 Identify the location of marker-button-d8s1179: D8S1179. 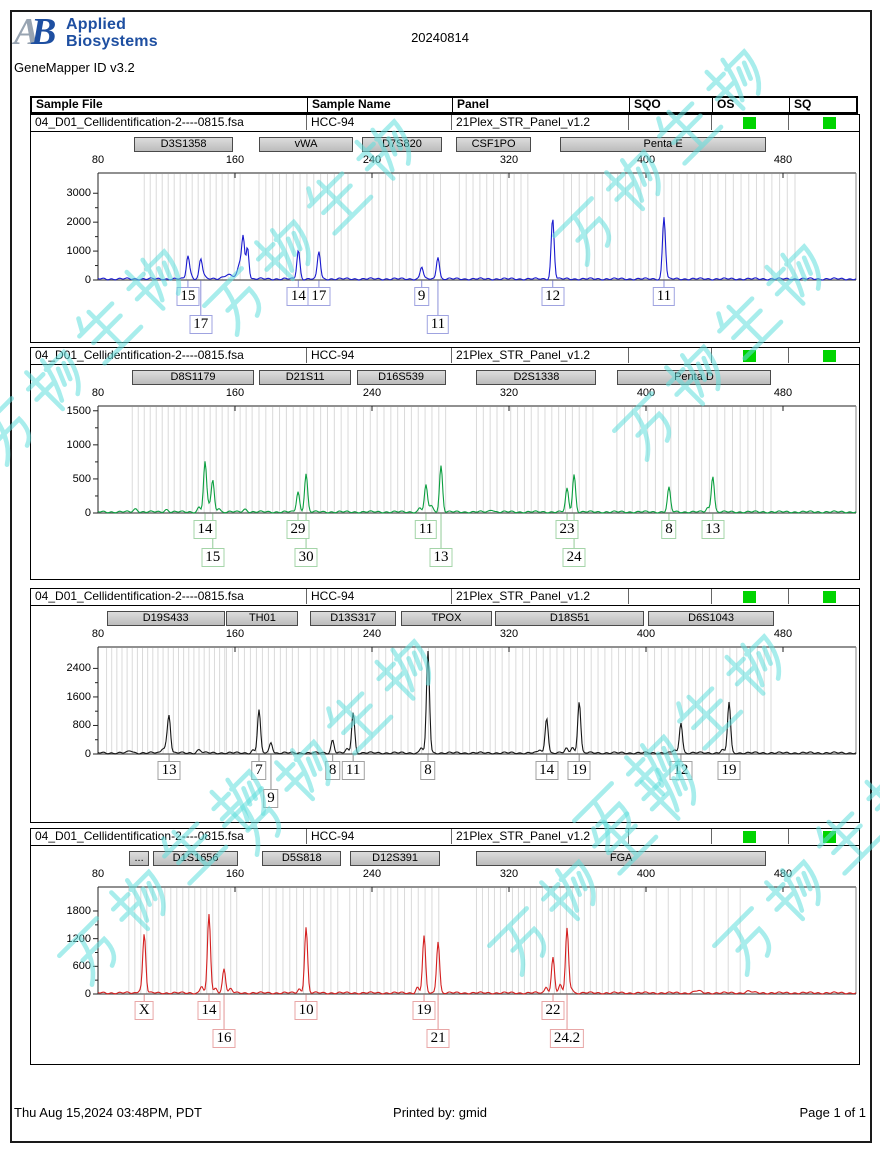
(193, 377).